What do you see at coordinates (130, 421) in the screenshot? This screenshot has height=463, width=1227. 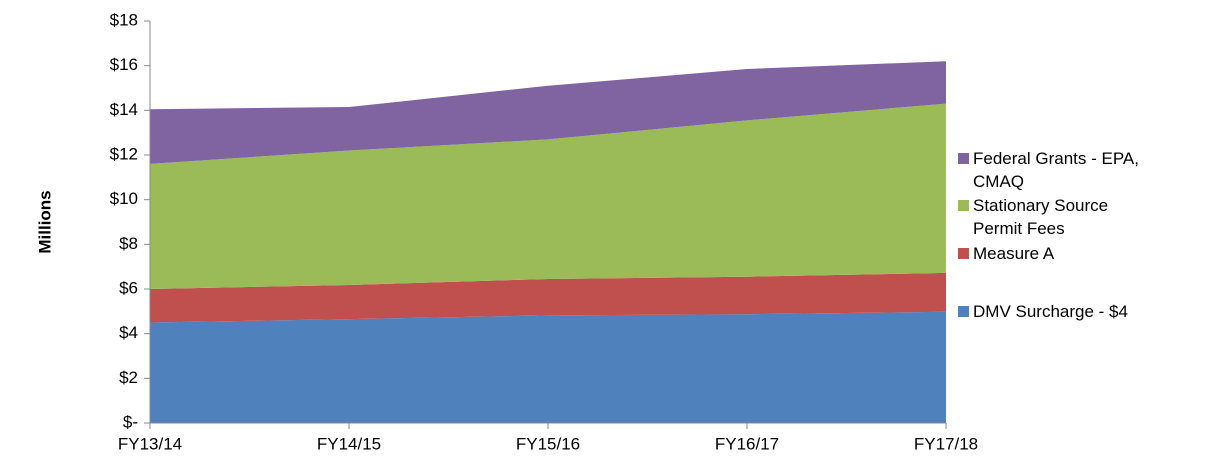 I see `y-tick-label: $-` at bounding box center [130, 421].